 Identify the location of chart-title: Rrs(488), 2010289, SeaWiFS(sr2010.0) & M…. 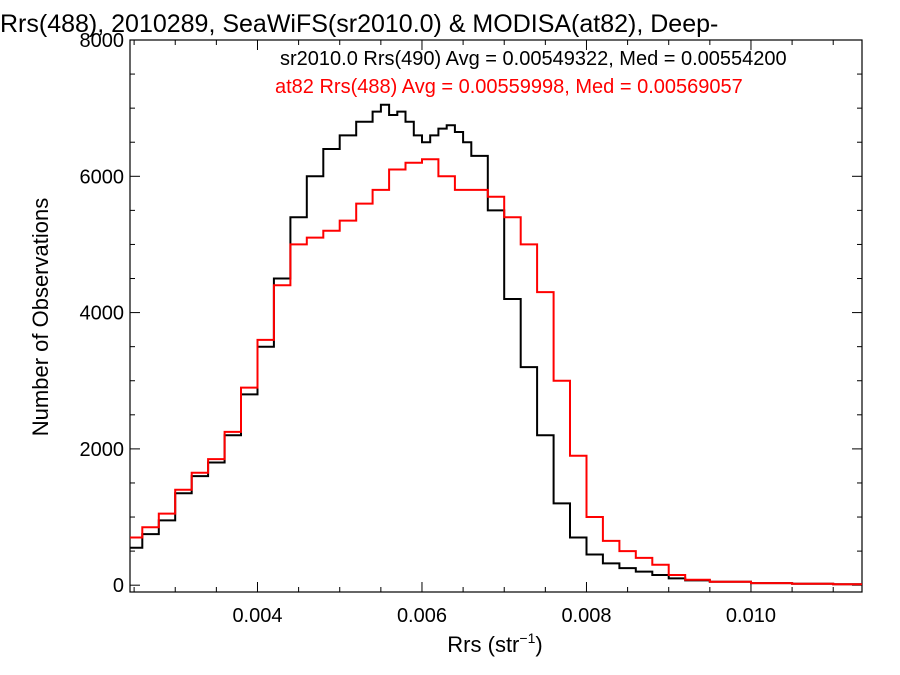
(359, 24).